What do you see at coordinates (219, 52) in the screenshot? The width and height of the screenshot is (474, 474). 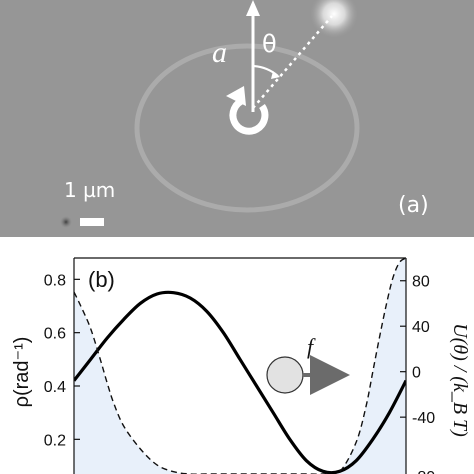 I see `a-symbol: a` at bounding box center [219, 52].